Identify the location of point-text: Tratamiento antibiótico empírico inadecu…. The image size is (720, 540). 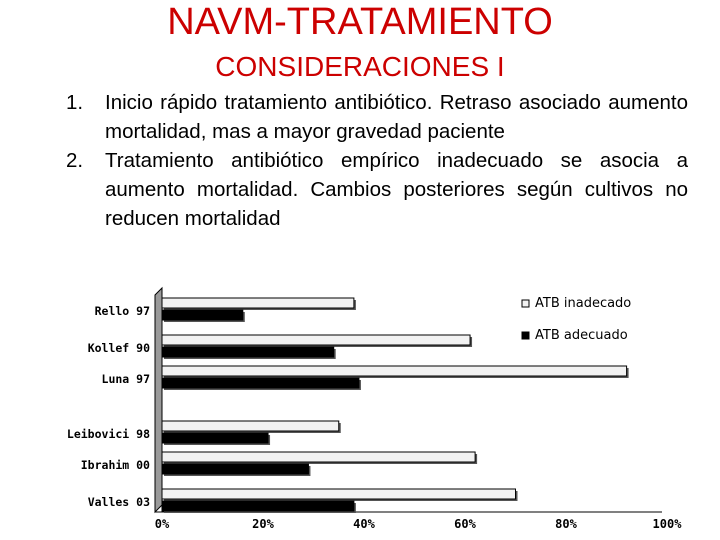
(396, 189).